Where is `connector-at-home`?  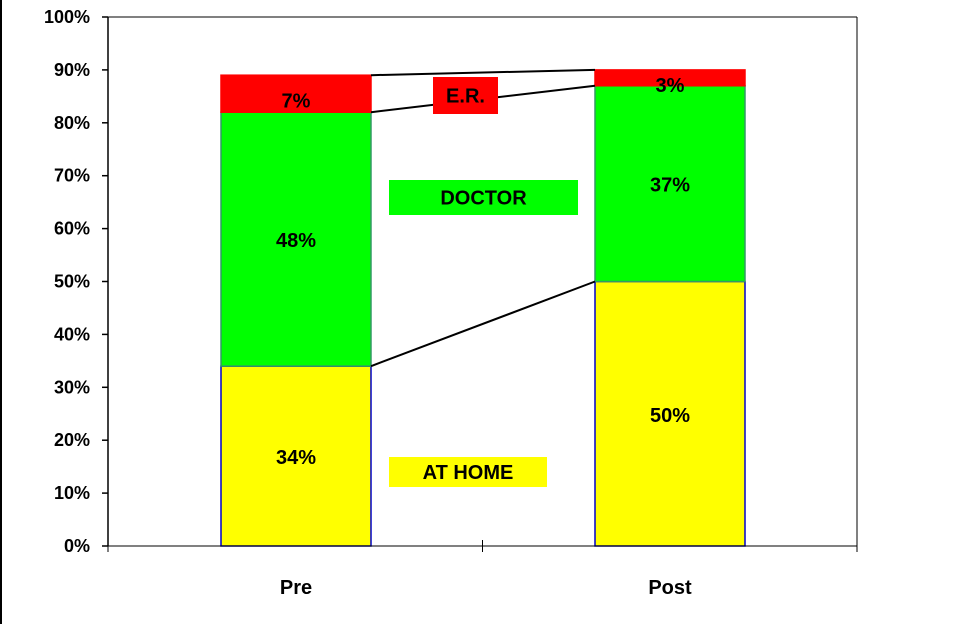 connector-at-home is located at coordinates (483, 324).